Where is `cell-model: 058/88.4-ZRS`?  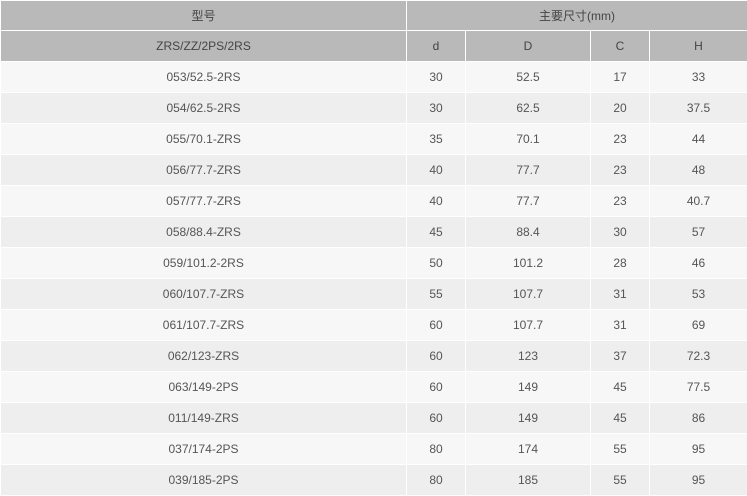 cell-model: 058/88.4-ZRS is located at coordinates (204, 232).